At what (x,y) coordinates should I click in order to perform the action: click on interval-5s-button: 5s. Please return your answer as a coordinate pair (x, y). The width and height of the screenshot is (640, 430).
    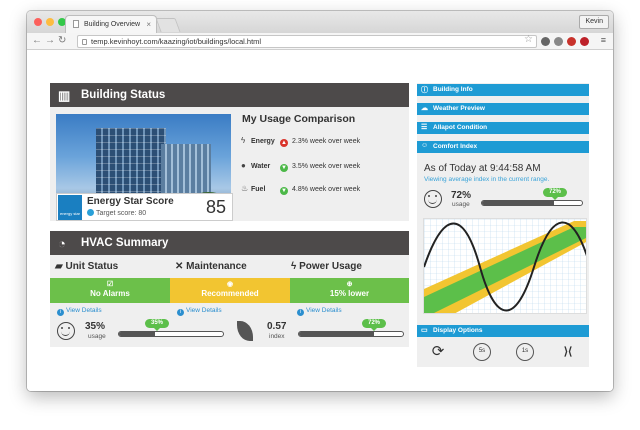
    Looking at the image, I should click on (482, 352).